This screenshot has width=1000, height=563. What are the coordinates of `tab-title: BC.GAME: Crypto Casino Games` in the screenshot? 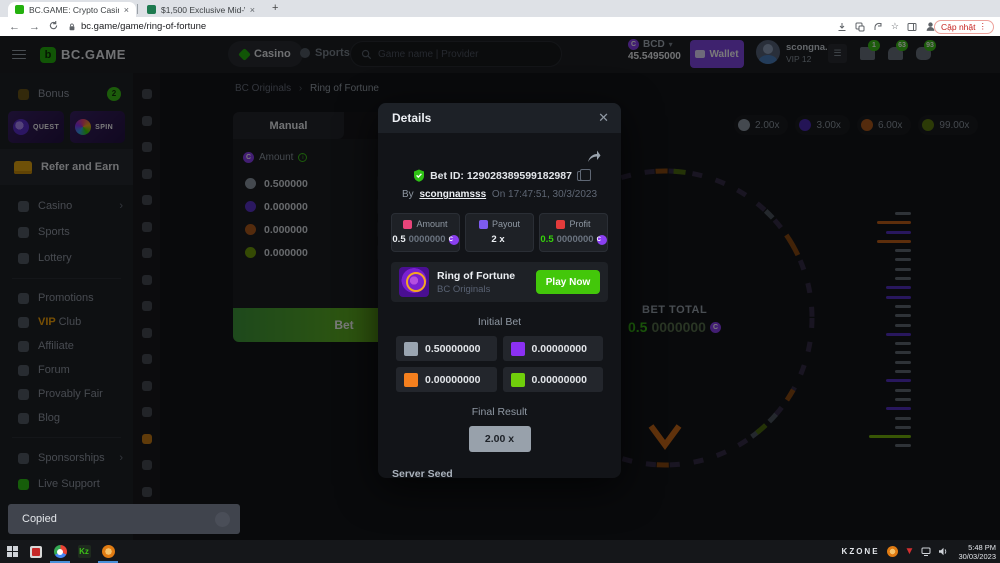 It's located at (74, 9).